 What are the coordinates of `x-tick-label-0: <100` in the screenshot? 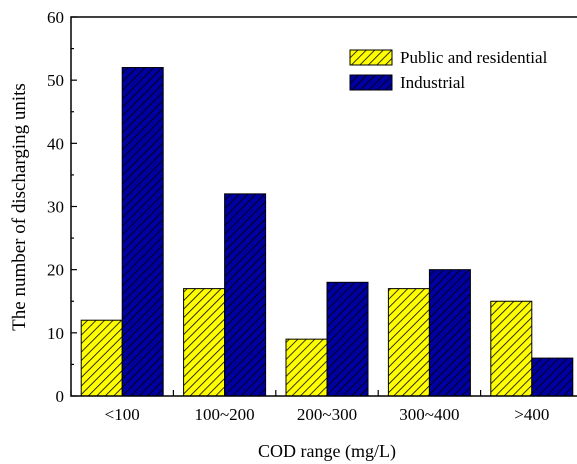 It's located at (122, 414).